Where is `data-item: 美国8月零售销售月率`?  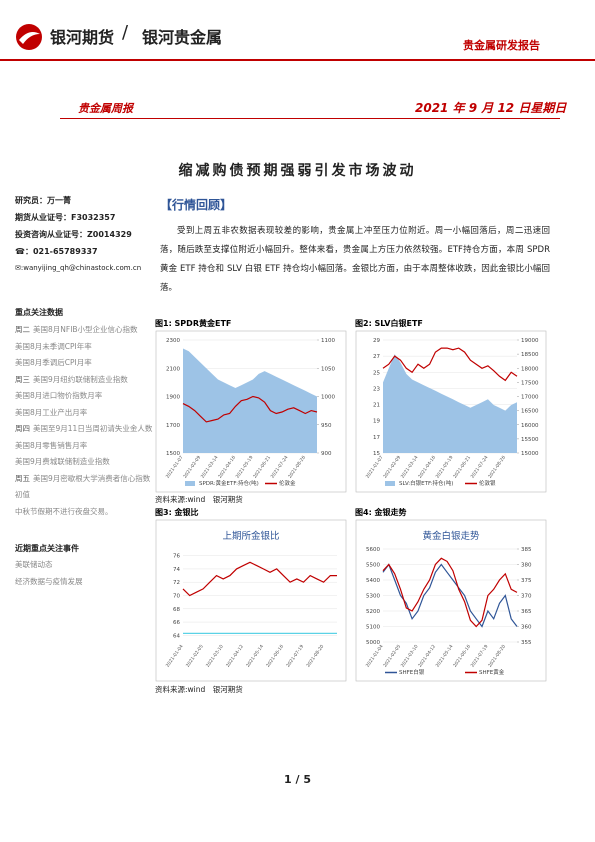 data-item: 美国8月零售销售月率 is located at coordinates (84, 446).